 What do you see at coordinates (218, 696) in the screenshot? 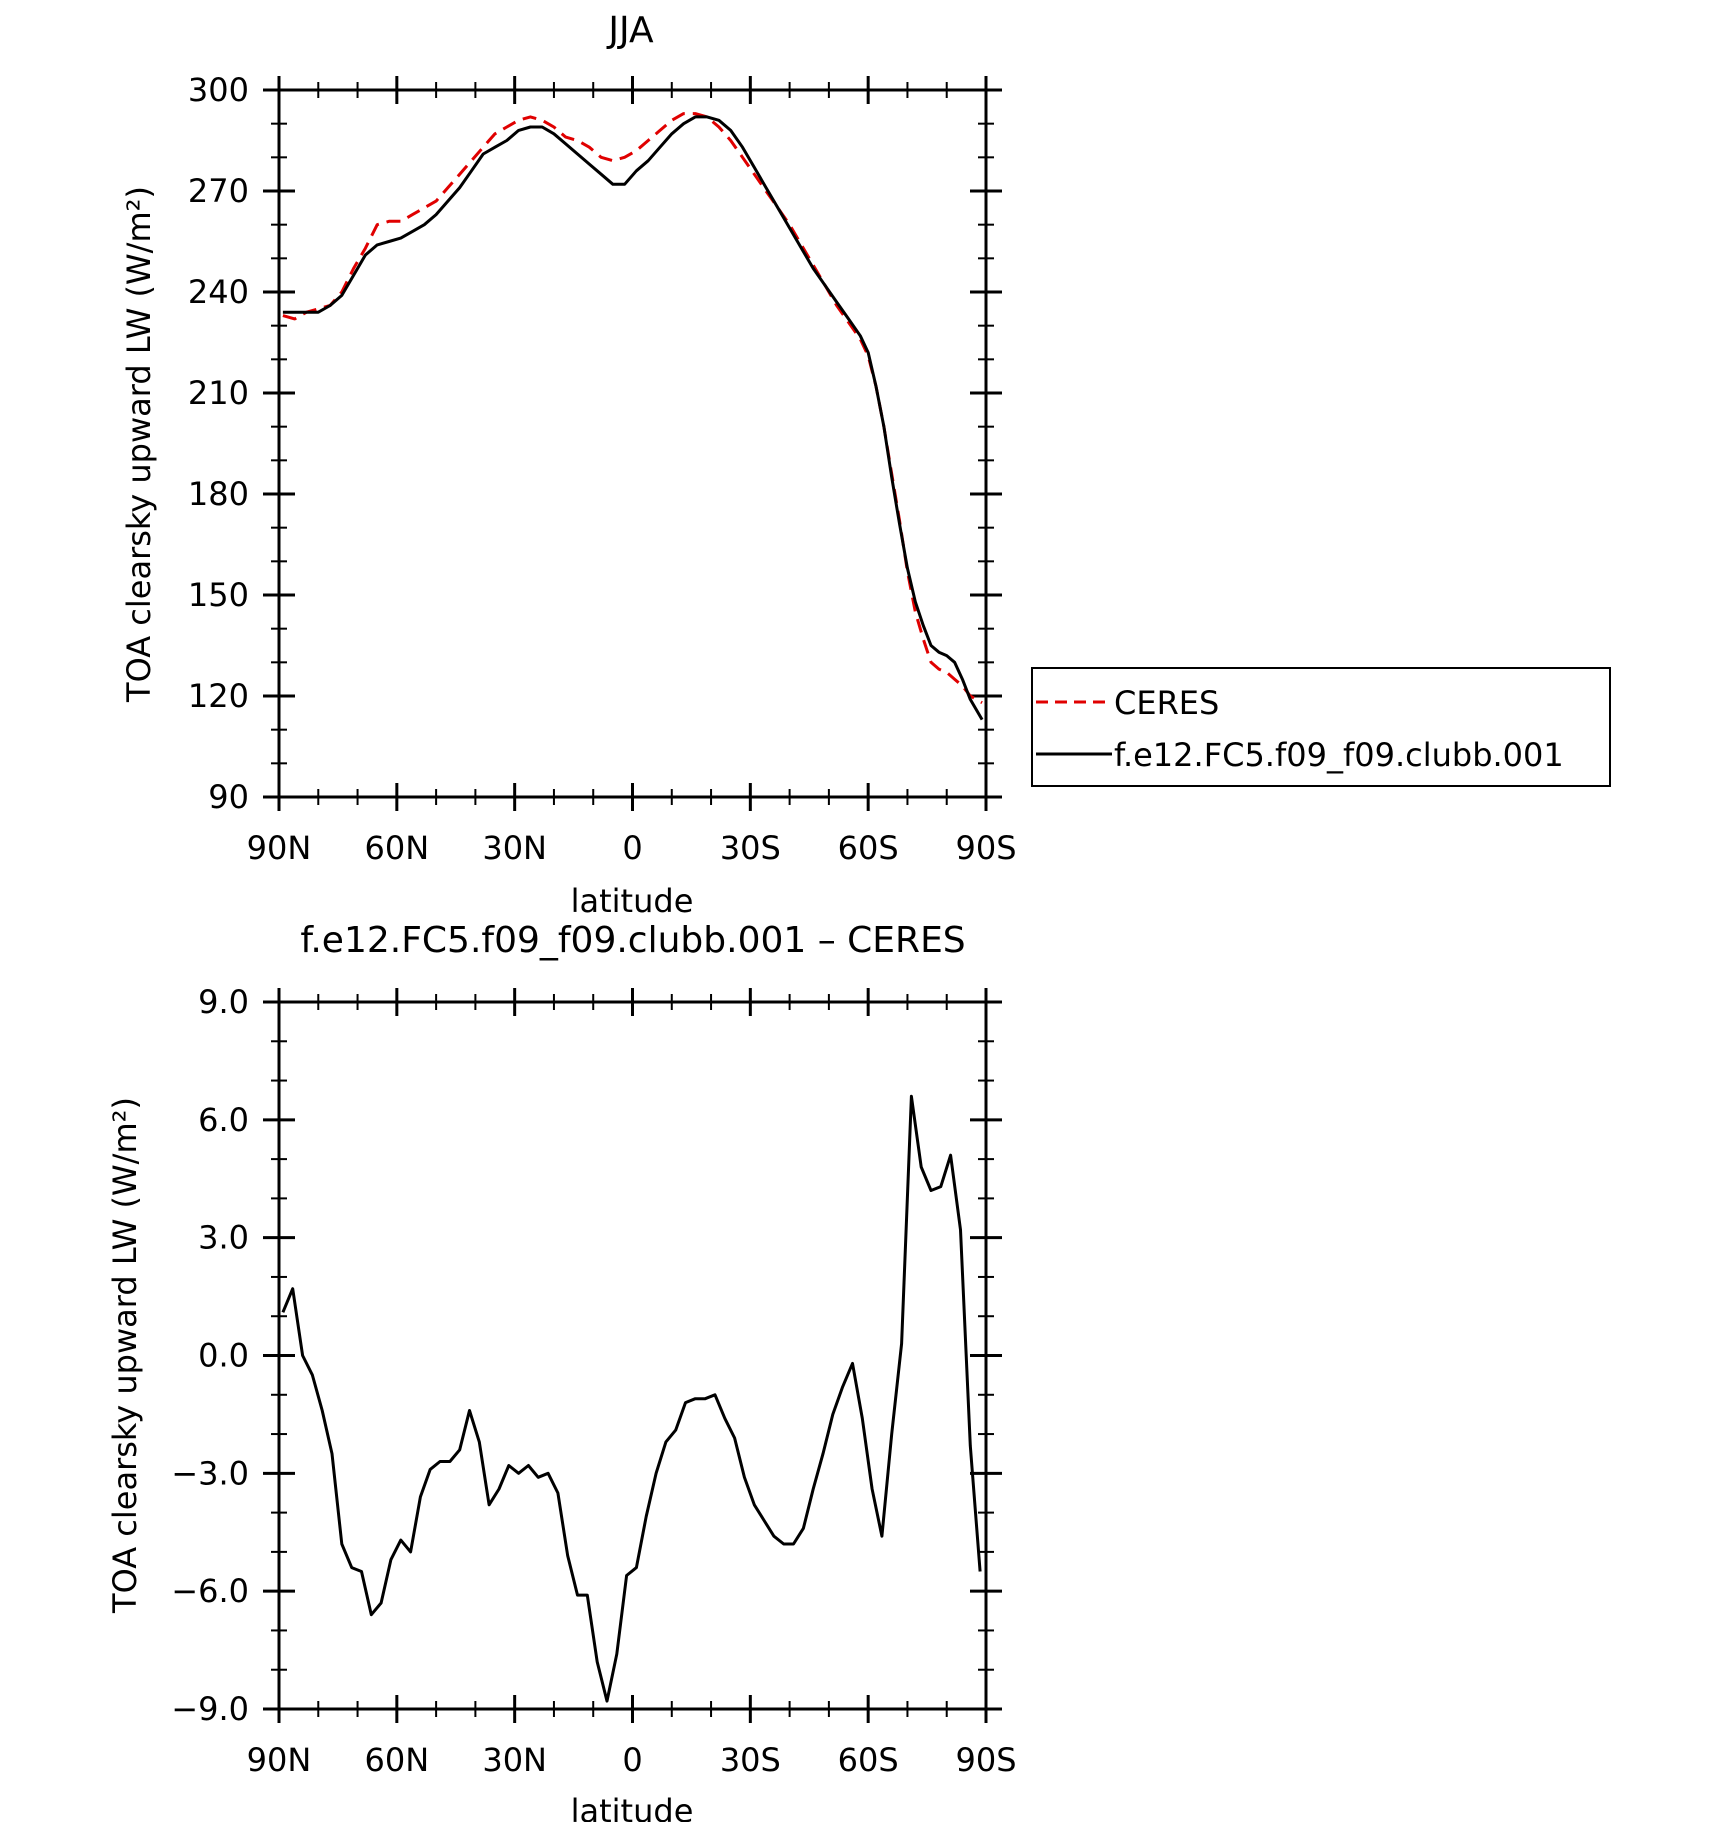
I see `y-tick-label: 120` at bounding box center [218, 696].